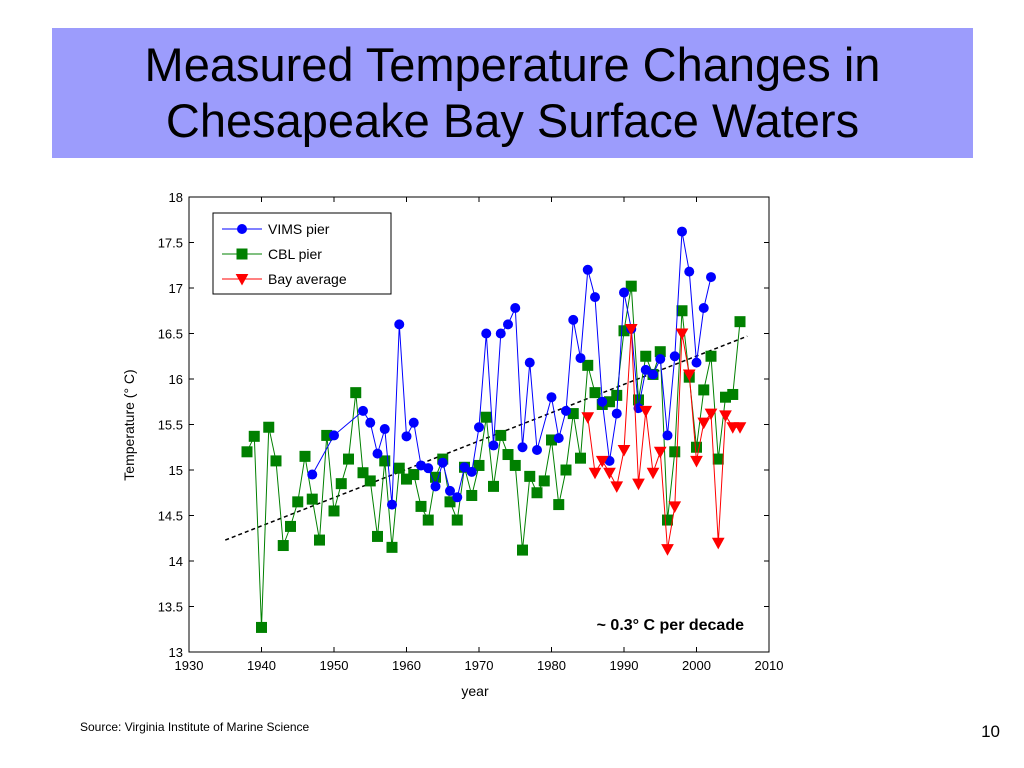 The height and width of the screenshot is (768, 1024). What do you see at coordinates (176, 652) in the screenshot?
I see `y-tick-label: 13` at bounding box center [176, 652].